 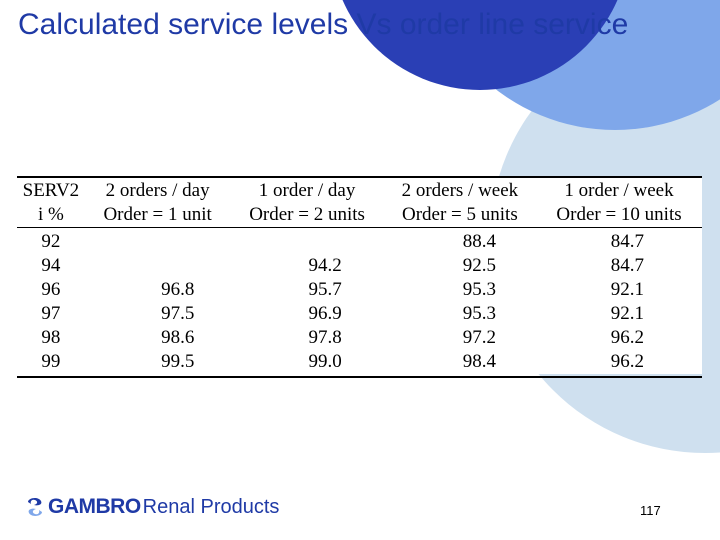 I want to click on table-cell: 99.5, so click(x=178, y=361).